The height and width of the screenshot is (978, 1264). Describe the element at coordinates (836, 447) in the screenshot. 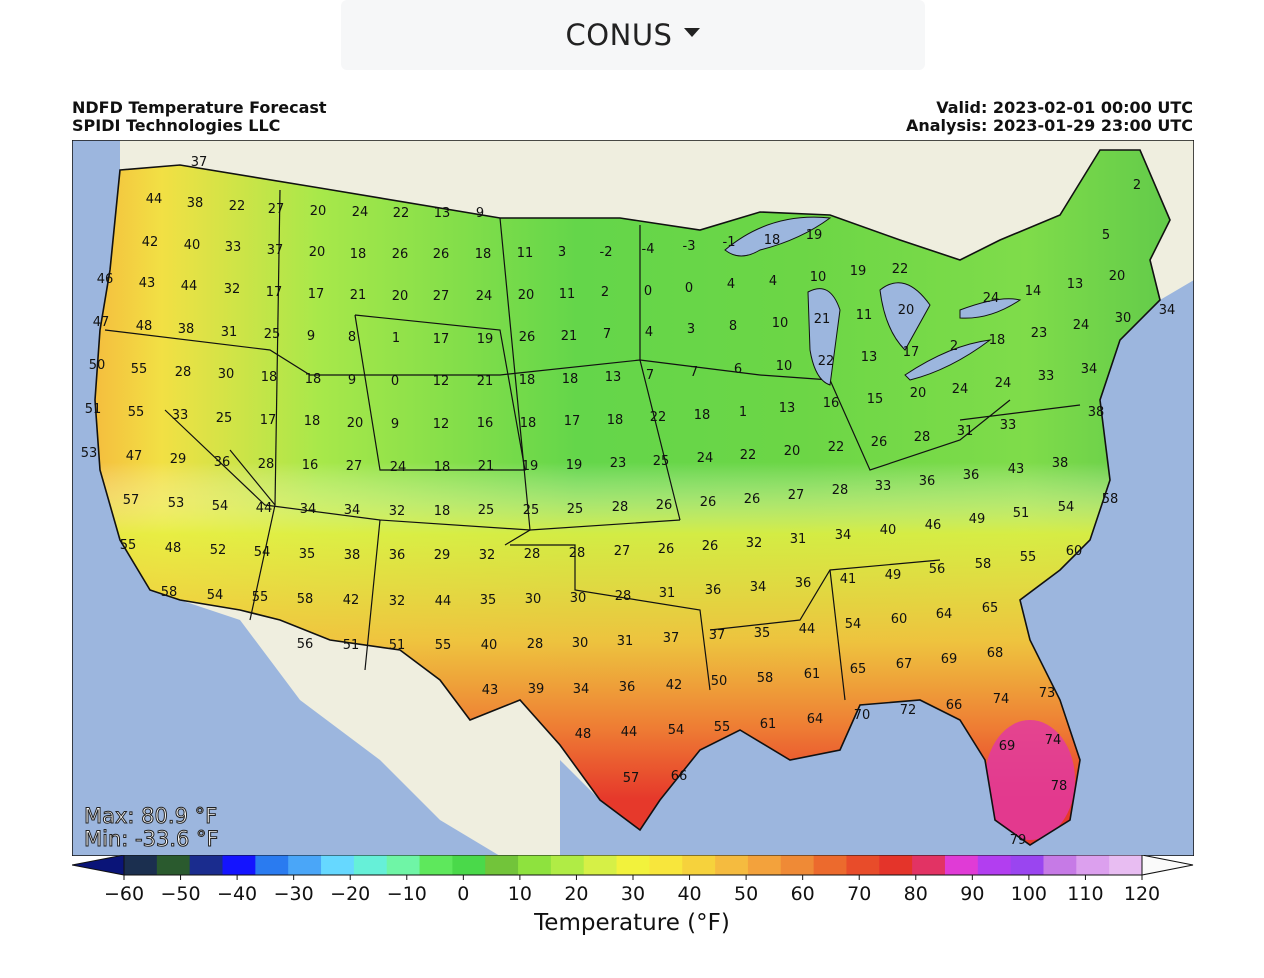

I see `temperature-value: 22` at that location.